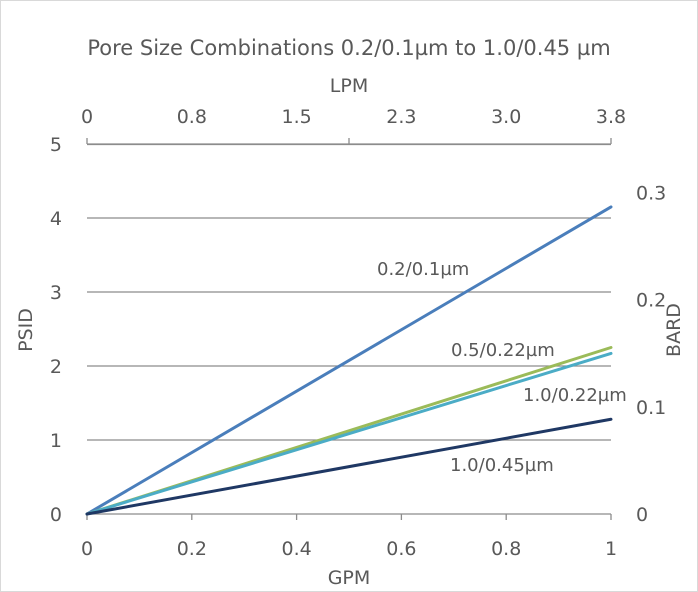  Describe the element at coordinates (651, 301) in the screenshot. I see `secondary-y-tick-label: 0.2` at that location.